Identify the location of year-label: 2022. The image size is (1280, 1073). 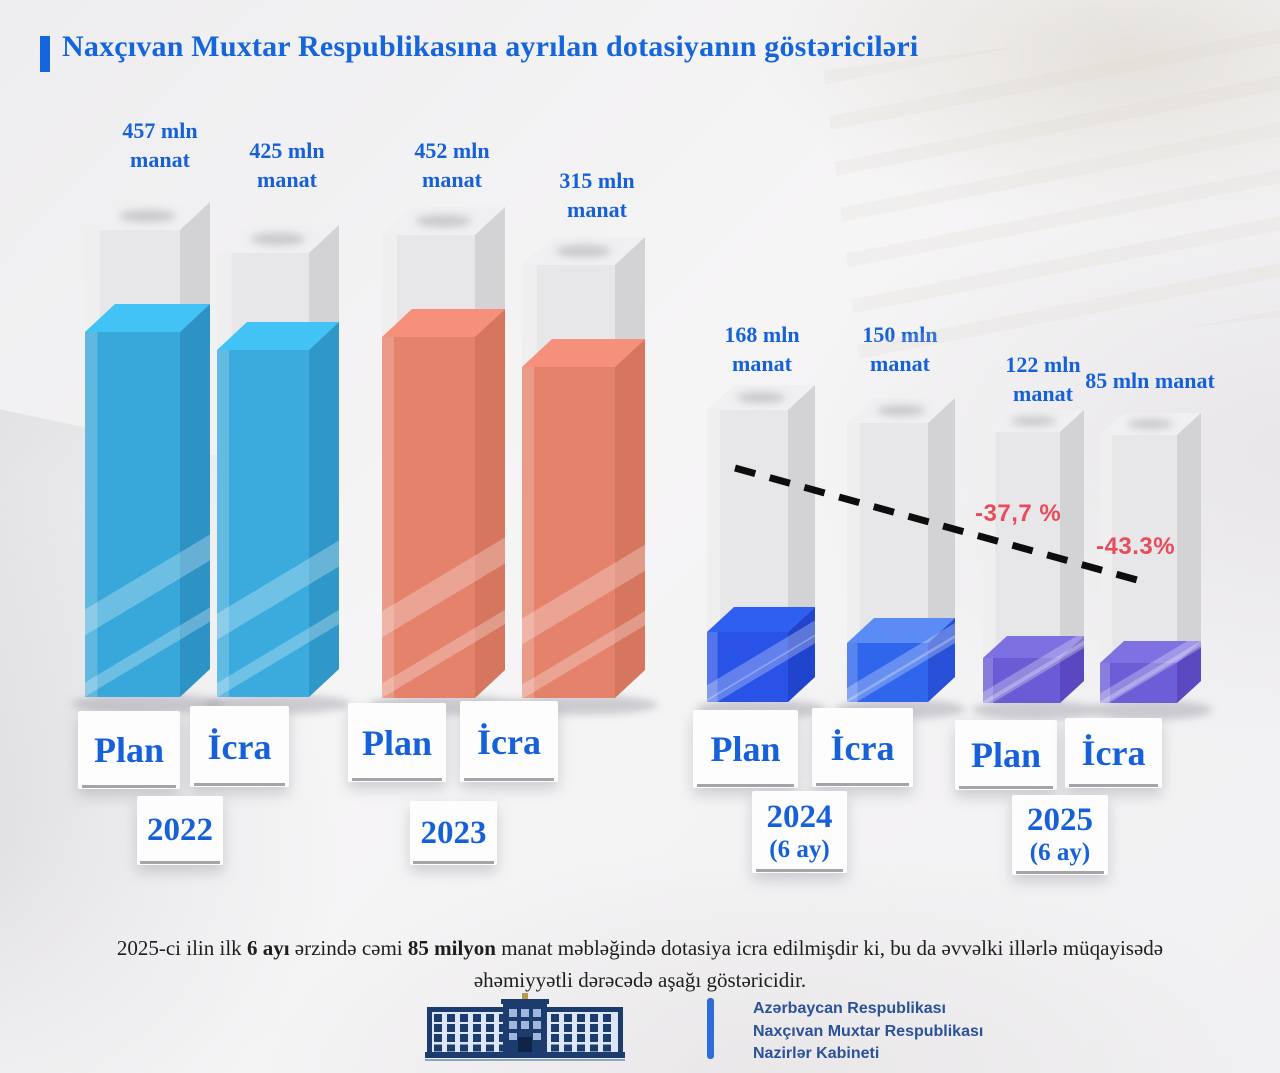
(180, 830).